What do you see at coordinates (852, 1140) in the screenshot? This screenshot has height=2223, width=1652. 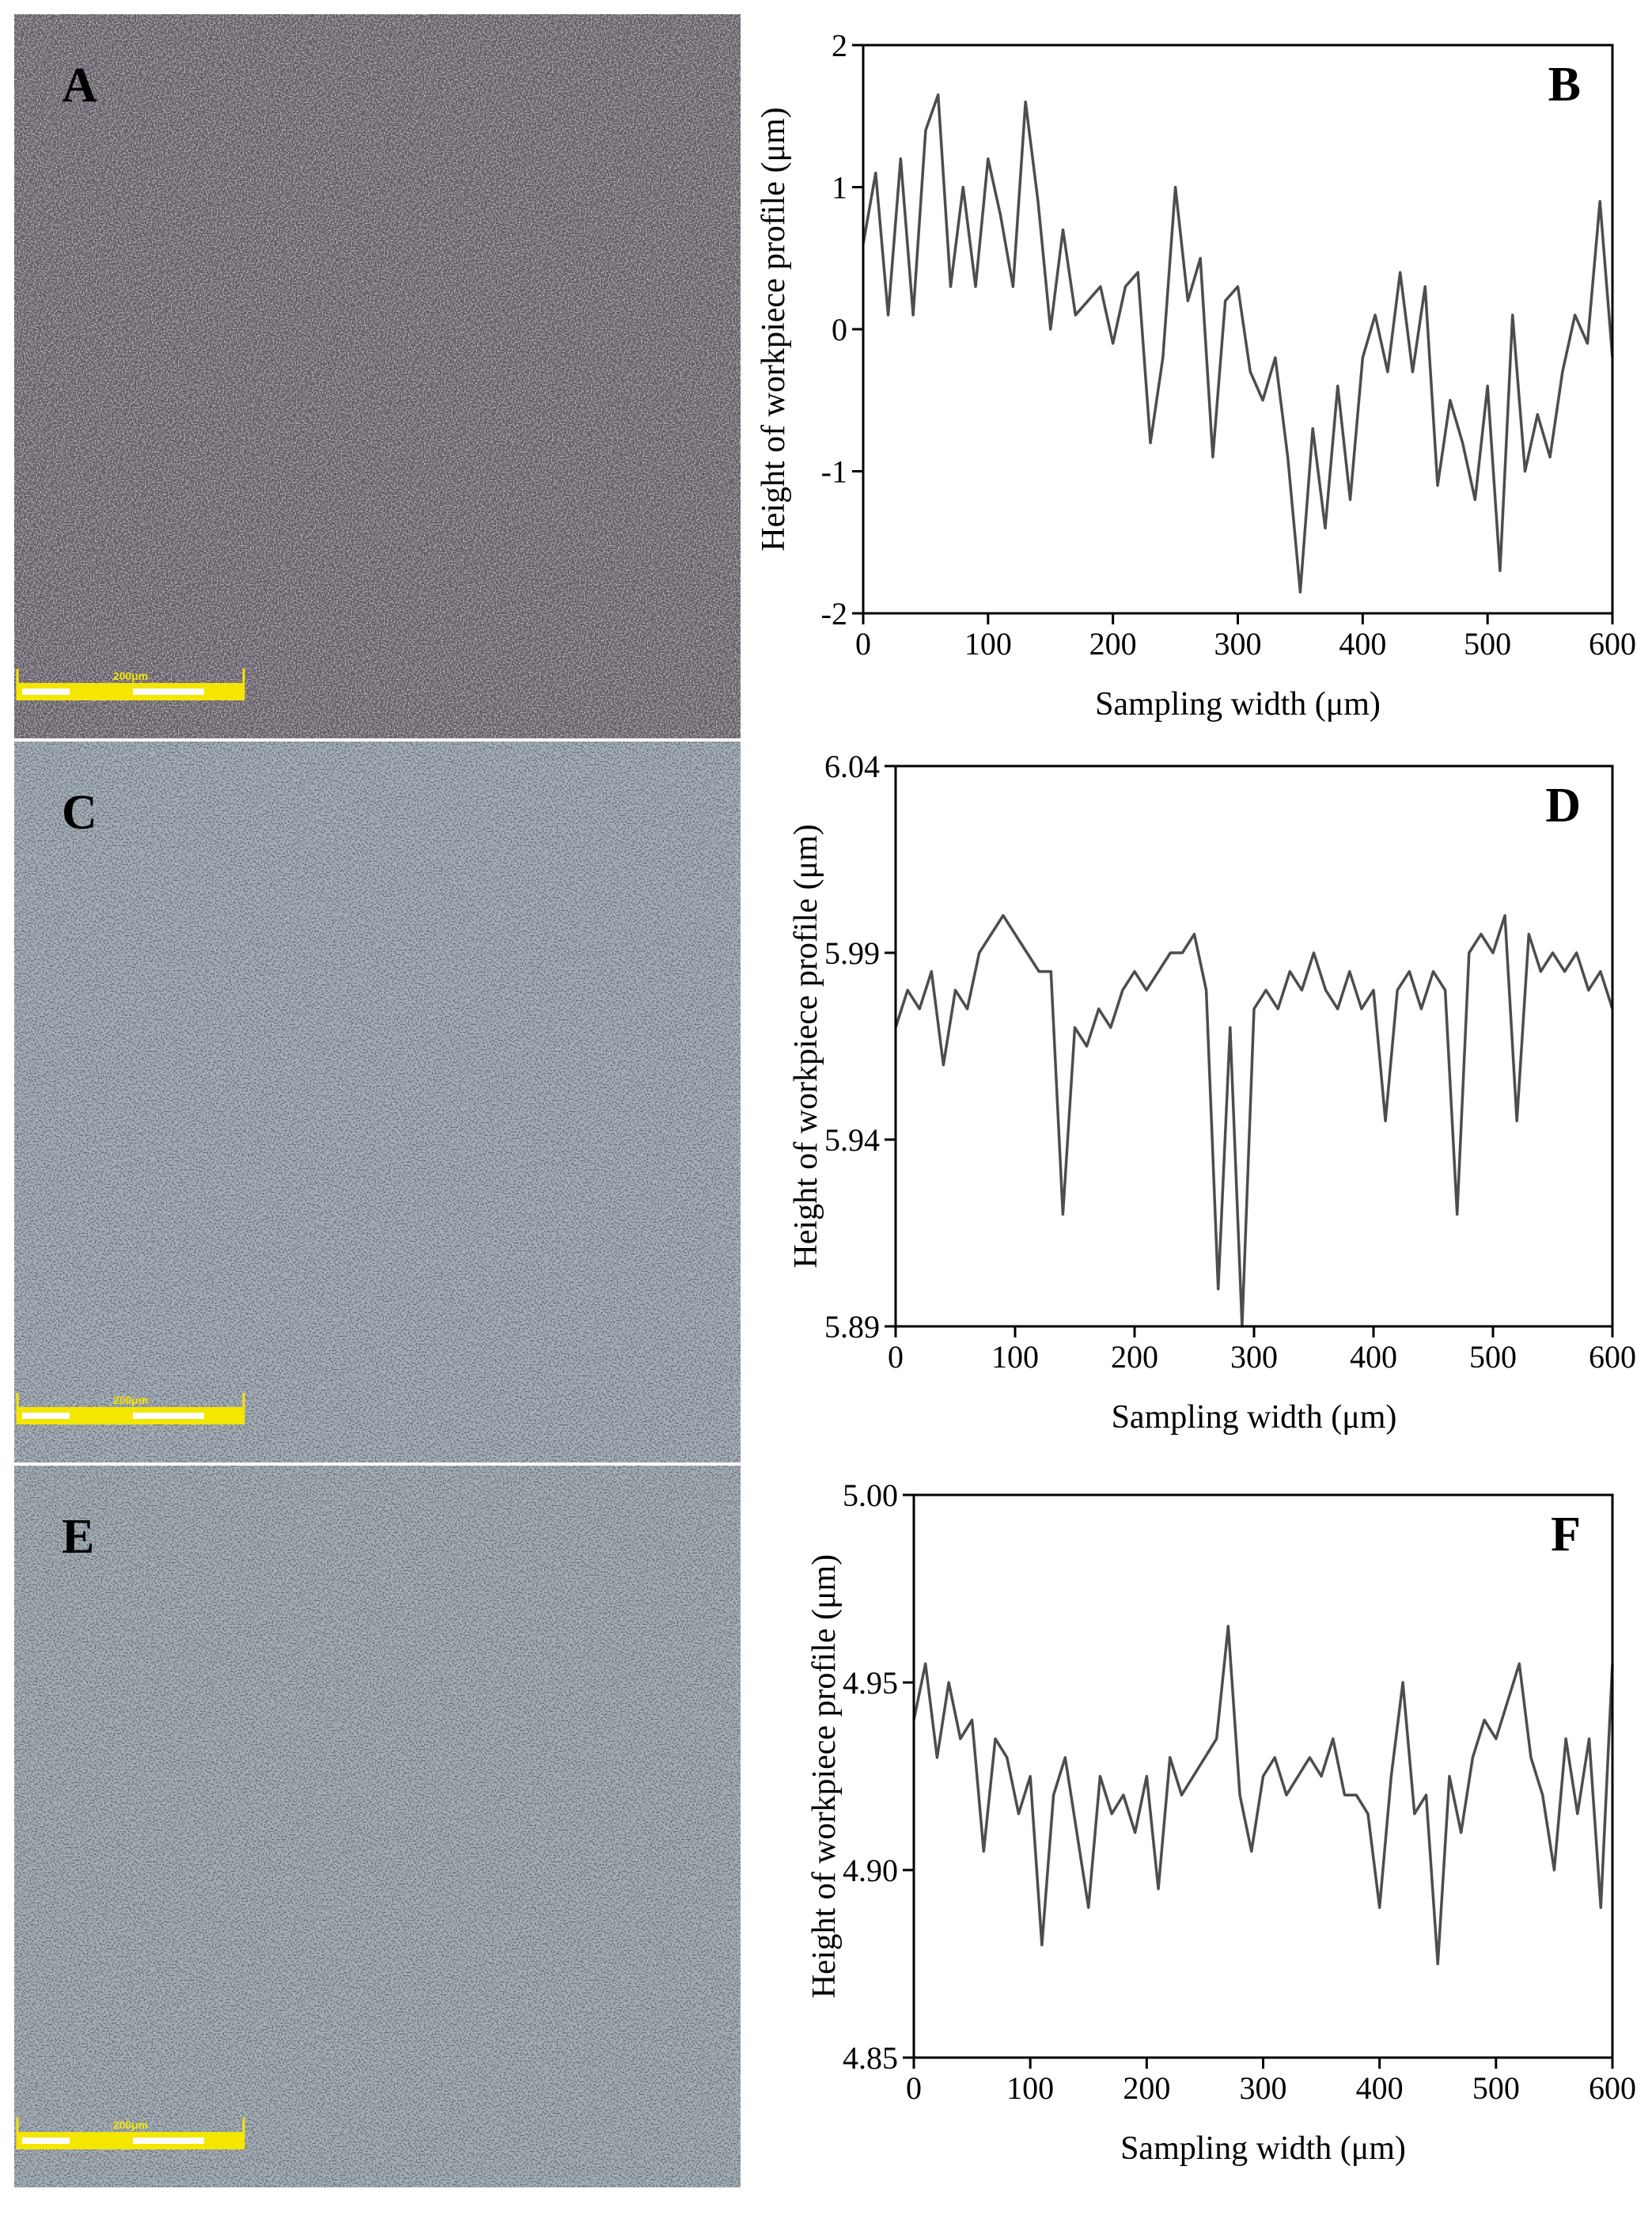 I see `y-tick-label: 5.94` at bounding box center [852, 1140].